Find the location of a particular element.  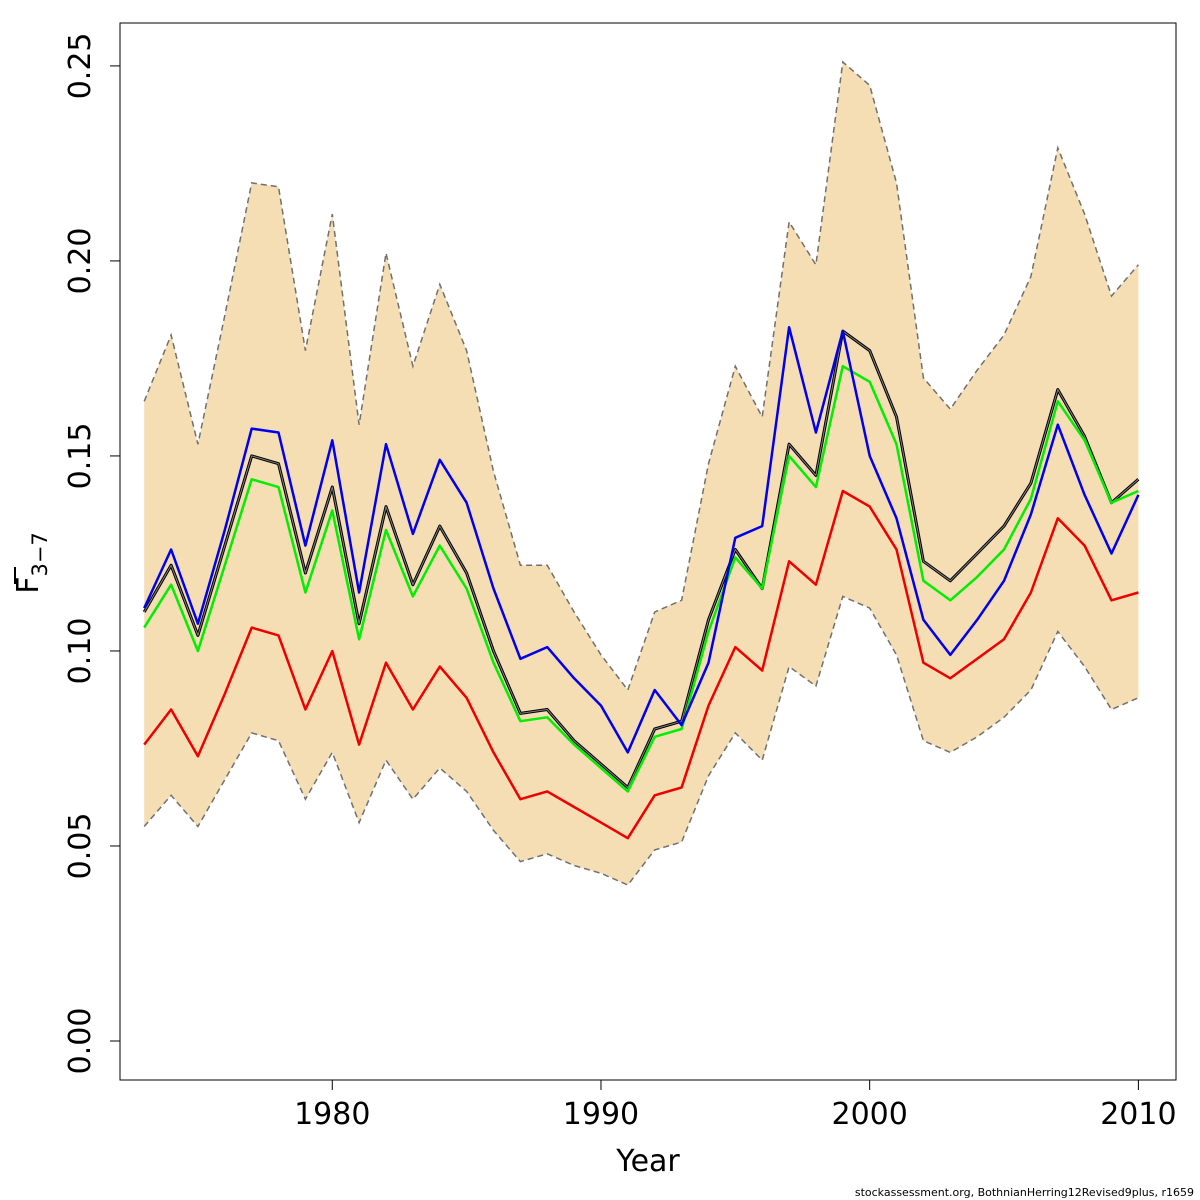

y-tick-label: 0.20 is located at coordinates (80, 261).